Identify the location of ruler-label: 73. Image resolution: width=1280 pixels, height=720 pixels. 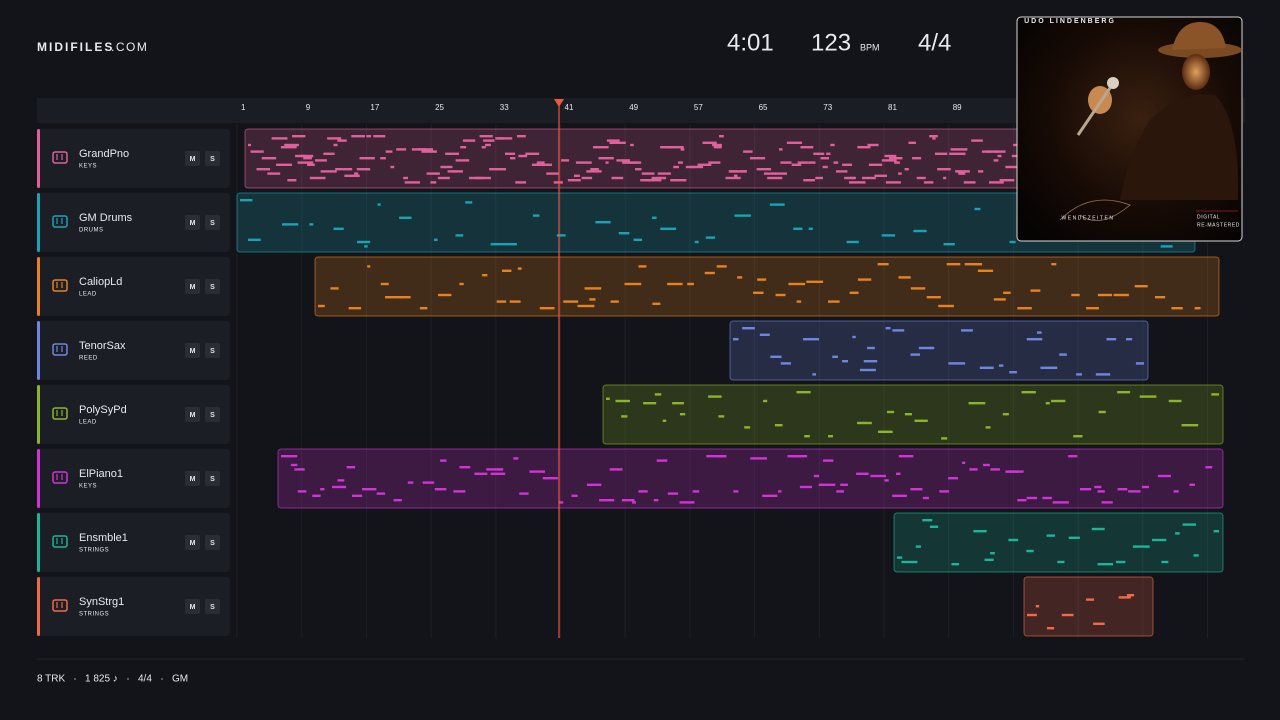
(827, 107).